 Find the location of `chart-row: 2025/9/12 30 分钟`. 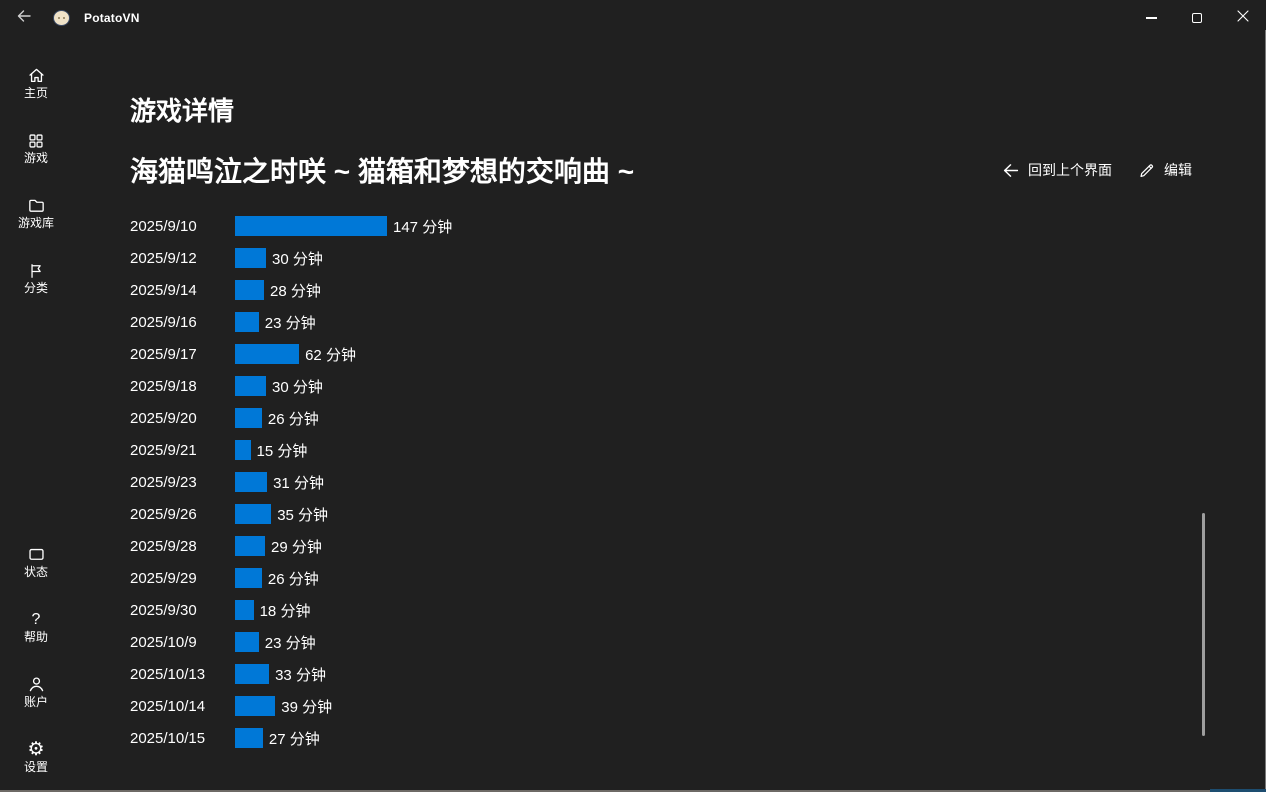

chart-row: 2025/9/12 30 分钟 is located at coordinates (291, 258).